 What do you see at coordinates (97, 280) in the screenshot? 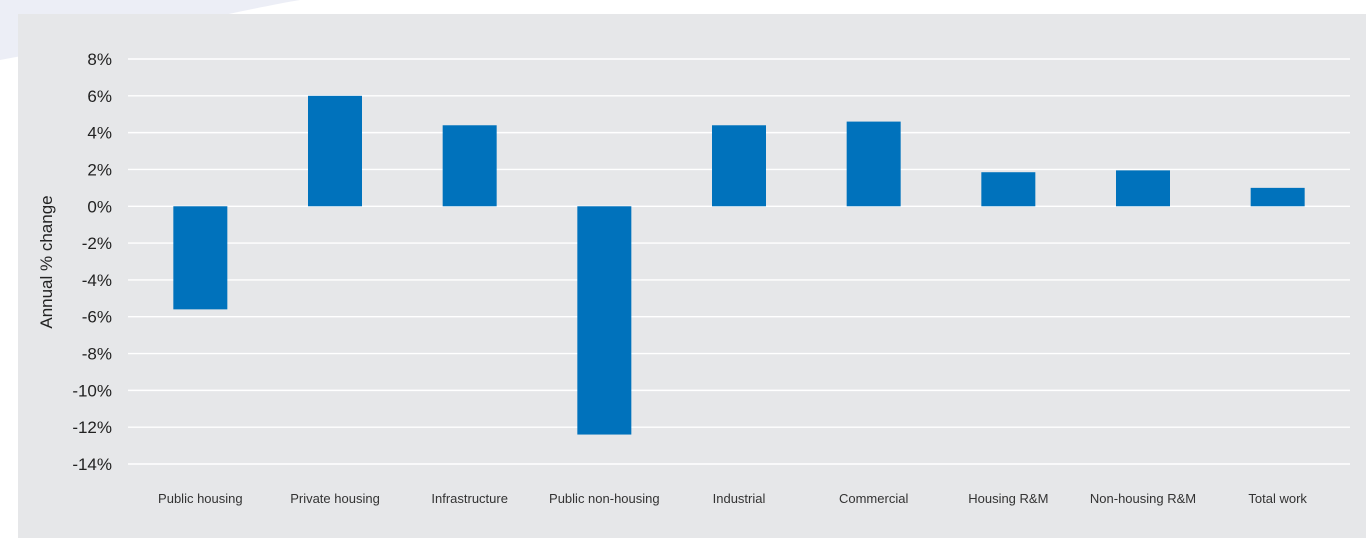
I see `y-tick-label: -4%` at bounding box center [97, 280].